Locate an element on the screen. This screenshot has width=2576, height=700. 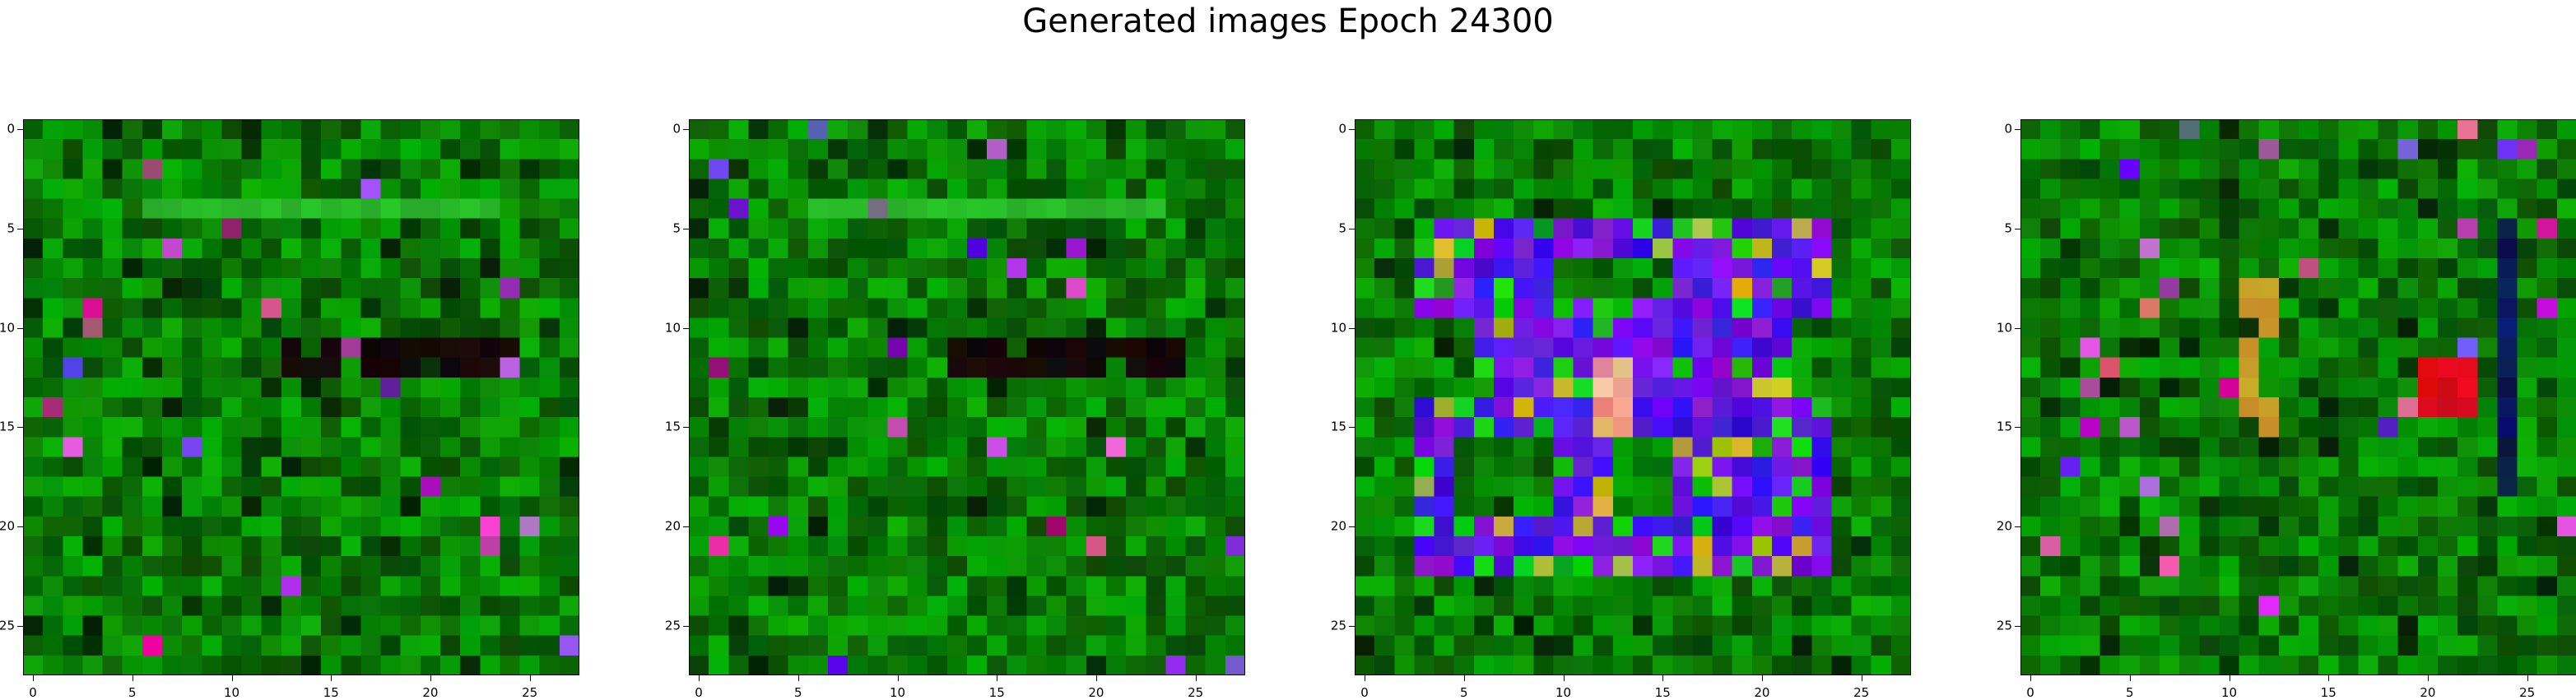
figure-title: Generated images Epoch 24300 is located at coordinates (1288, 21).